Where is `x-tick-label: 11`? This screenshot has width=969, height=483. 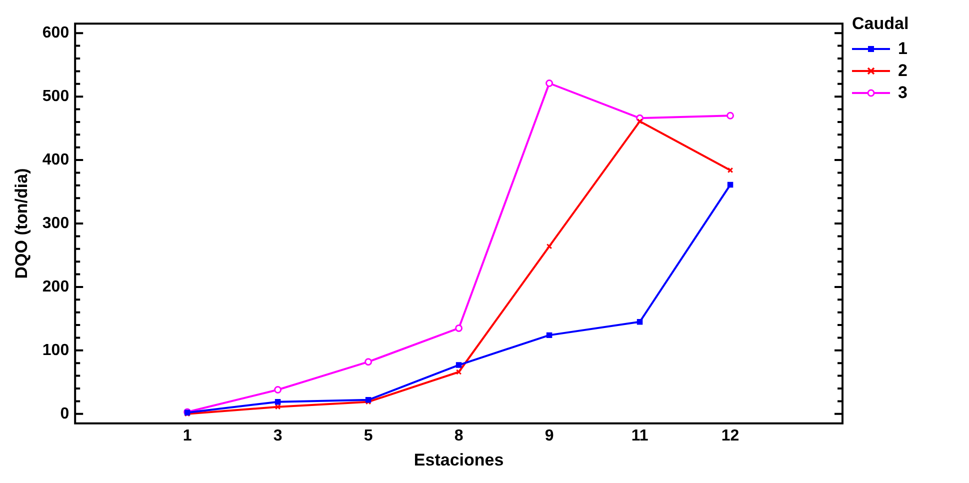
x-tick-label: 11 is located at coordinates (639, 435).